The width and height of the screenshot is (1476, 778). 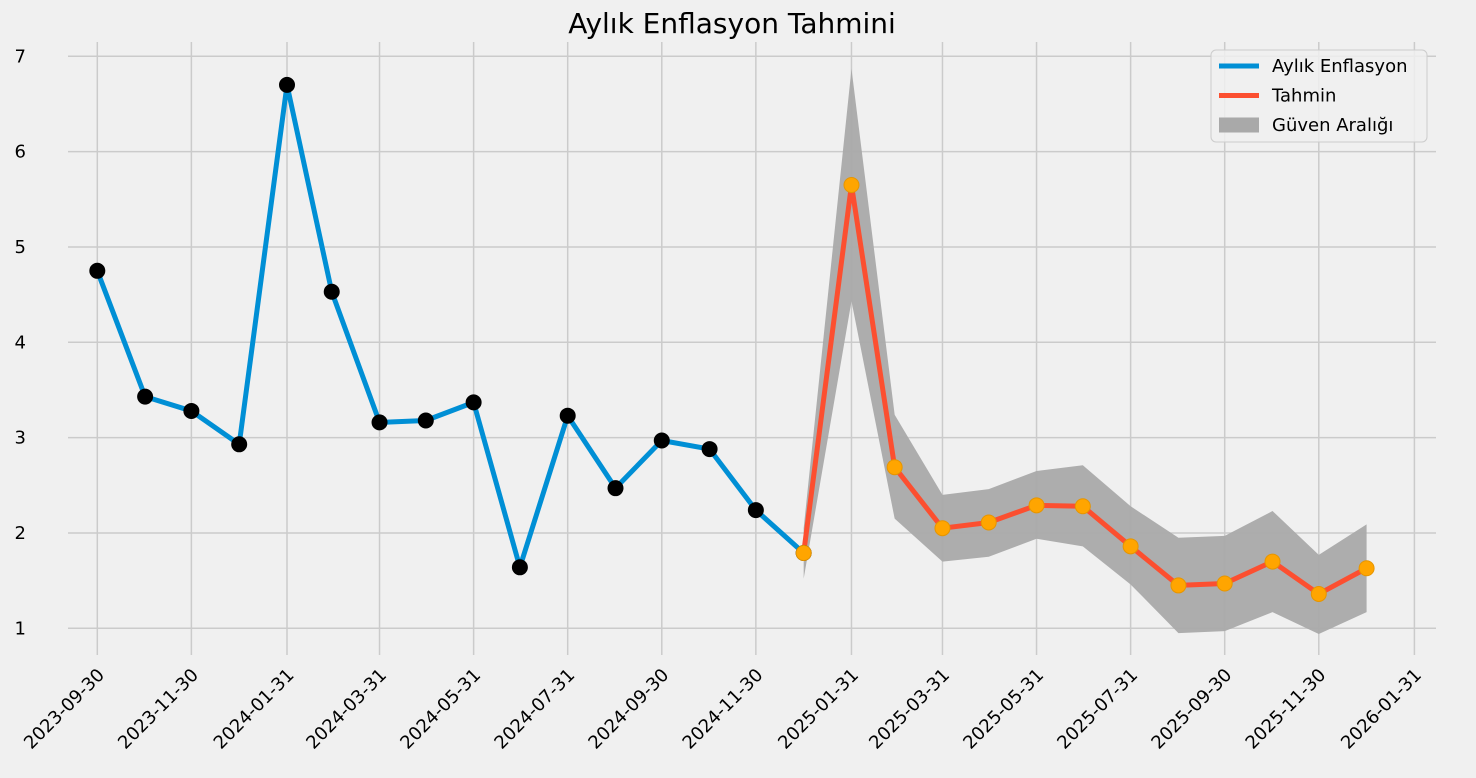 I want to click on x-tick-label: 2024-07-31, so click(x=534, y=709).